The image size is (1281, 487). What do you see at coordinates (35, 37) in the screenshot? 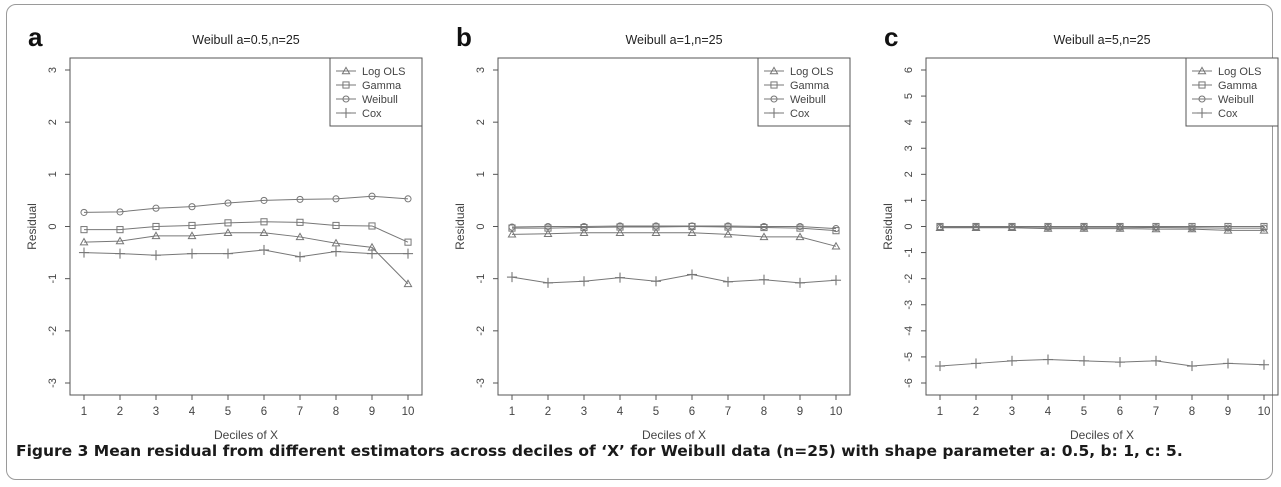
I see `panel-letter: a` at bounding box center [35, 37].